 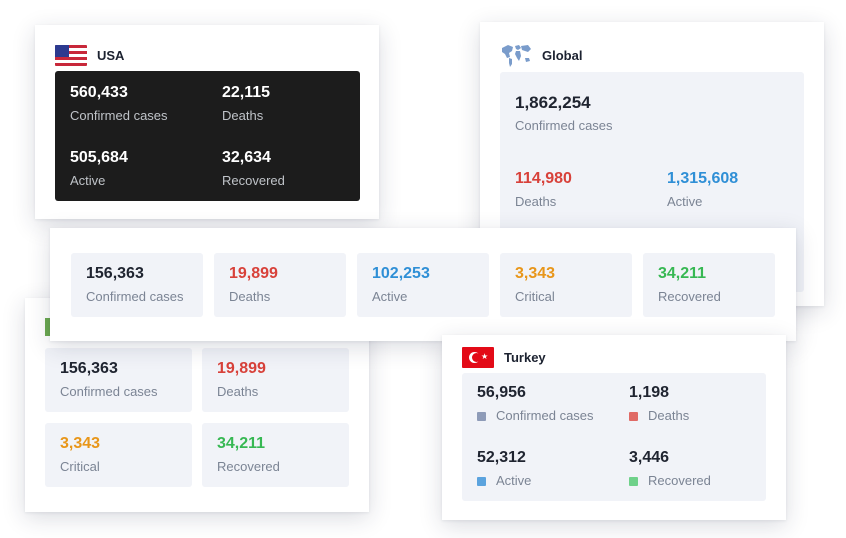 What do you see at coordinates (481, 481) in the screenshot?
I see `active-legend-dot` at bounding box center [481, 481].